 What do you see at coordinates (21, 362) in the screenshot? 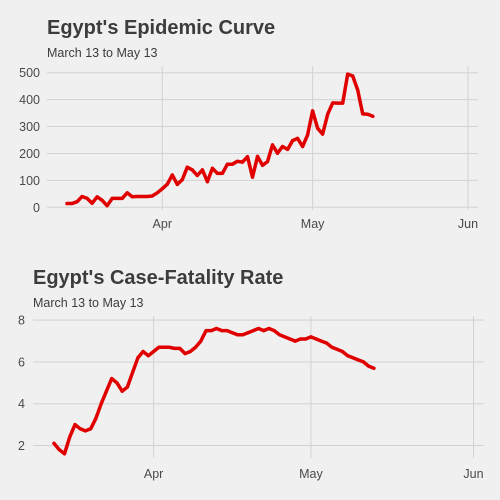
I see `y-tick-label: 6` at bounding box center [21, 362].